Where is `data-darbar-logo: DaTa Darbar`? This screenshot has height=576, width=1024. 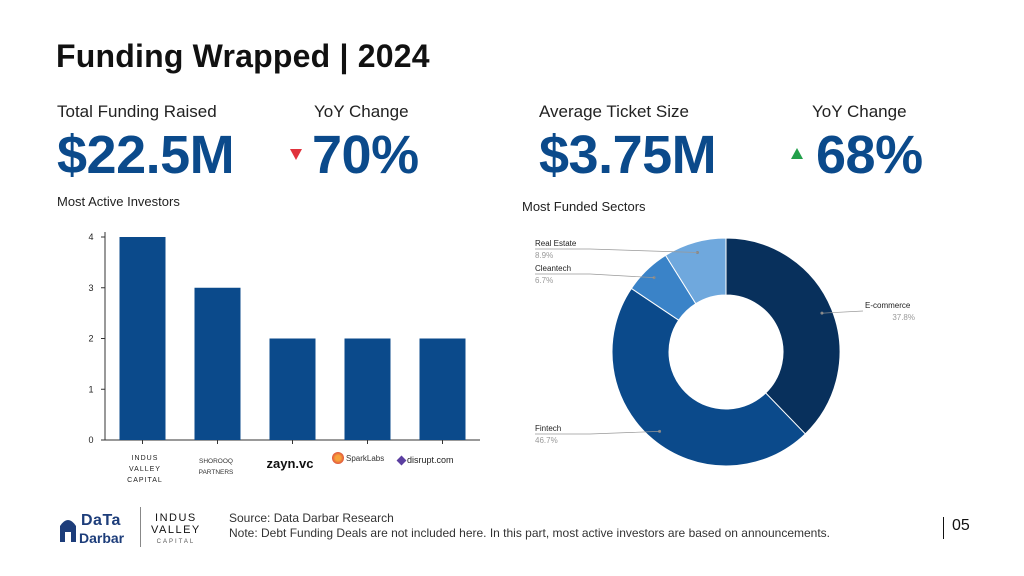 data-darbar-logo: DaTa Darbar is located at coordinates (94, 530).